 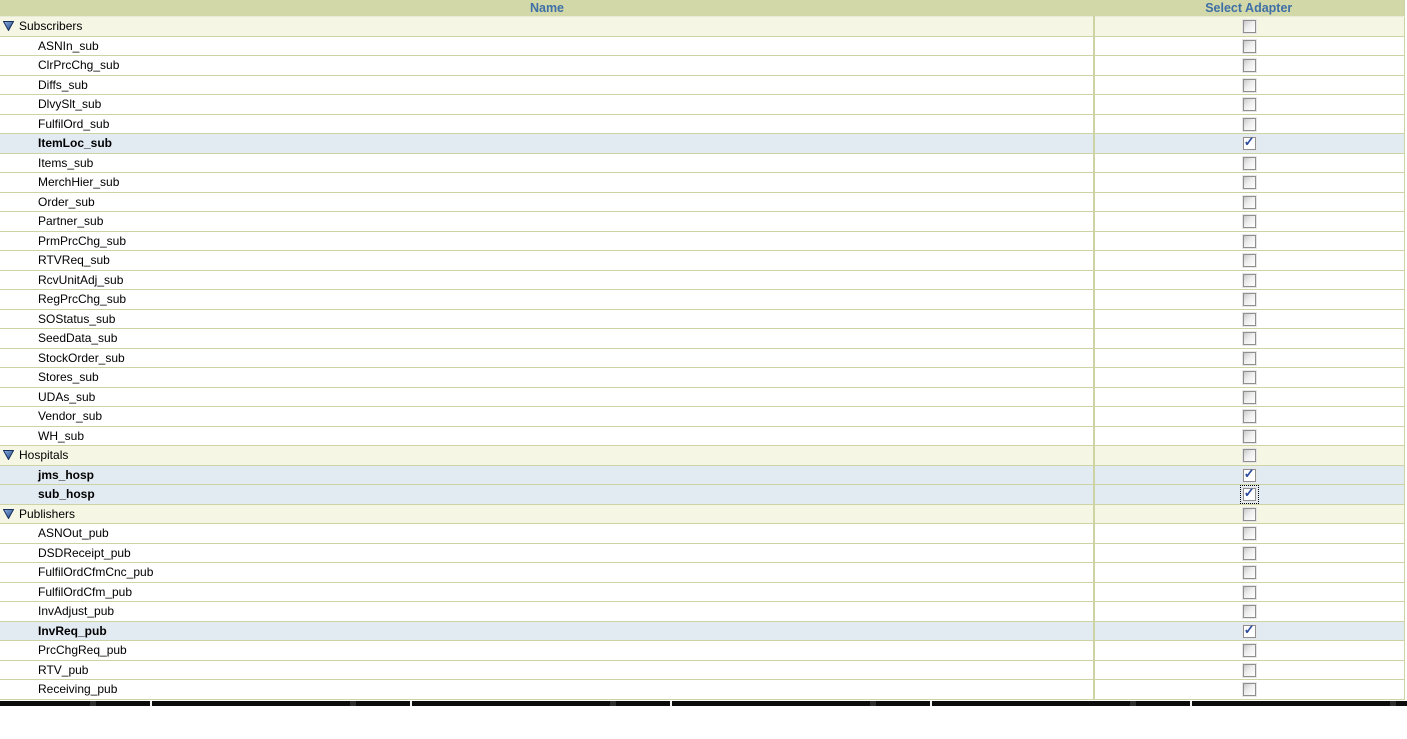 I want to click on adapter-name-label: jms_hosp, so click(x=66, y=474).